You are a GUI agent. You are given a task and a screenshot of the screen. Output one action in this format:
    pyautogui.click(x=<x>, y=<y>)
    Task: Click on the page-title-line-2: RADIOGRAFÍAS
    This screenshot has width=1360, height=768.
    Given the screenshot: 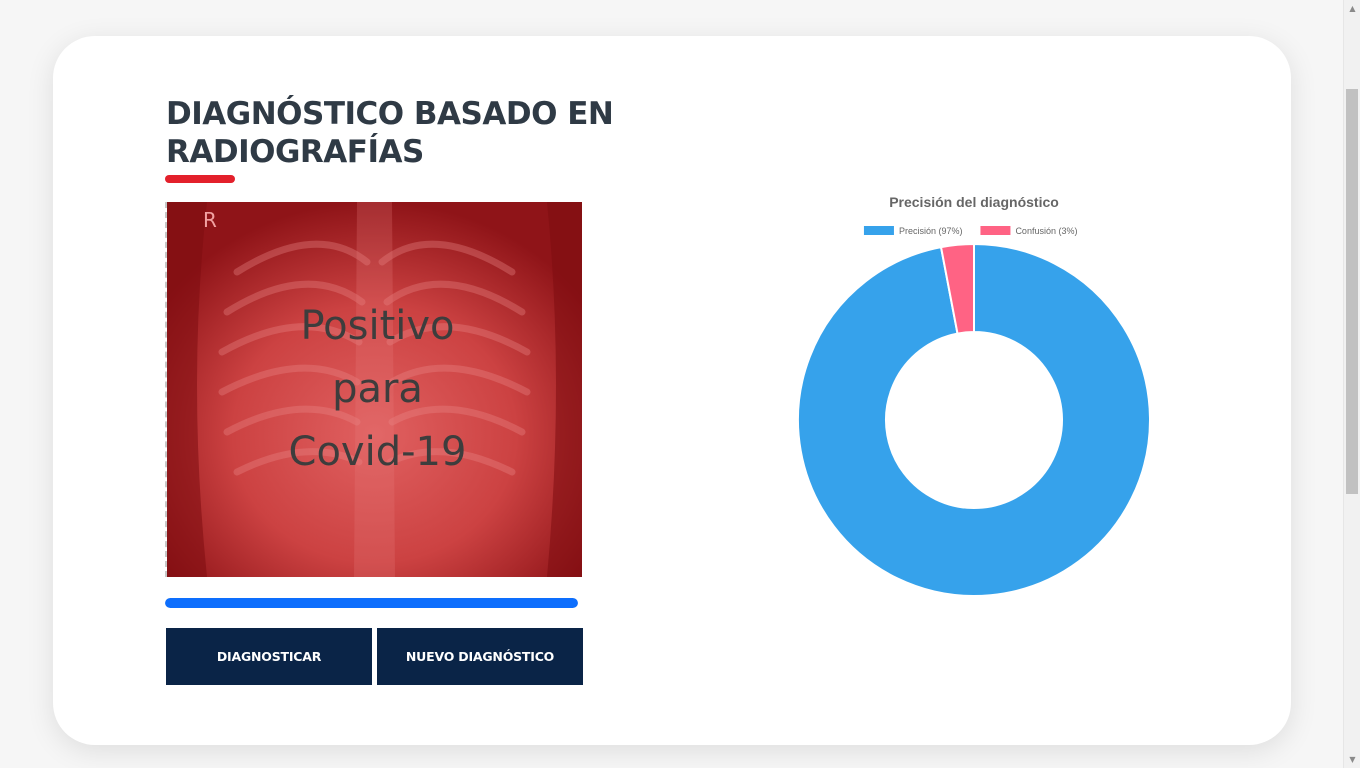 What is the action you would take?
    pyautogui.click(x=295, y=152)
    